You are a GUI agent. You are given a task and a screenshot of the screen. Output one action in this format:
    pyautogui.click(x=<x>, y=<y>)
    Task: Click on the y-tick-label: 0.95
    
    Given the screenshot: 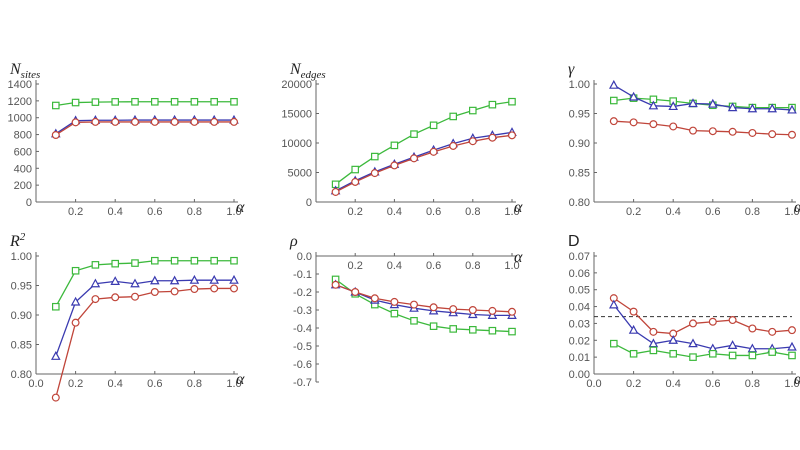 What is the action you would take?
    pyautogui.click(x=579, y=115)
    